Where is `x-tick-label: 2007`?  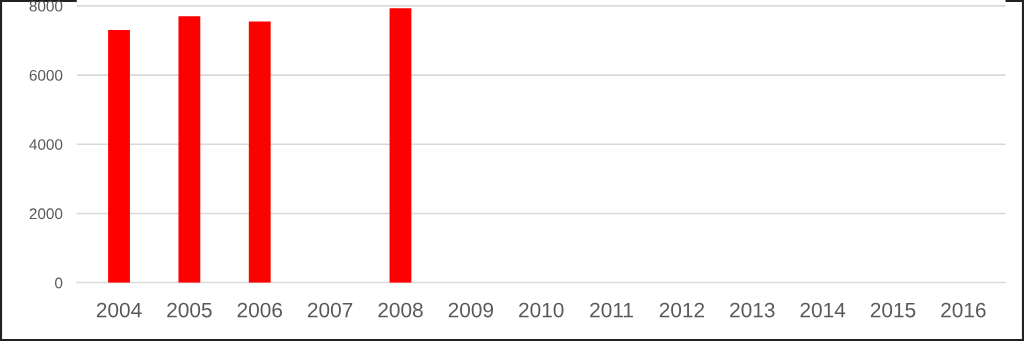
x-tick-label: 2007 is located at coordinates (330, 310).